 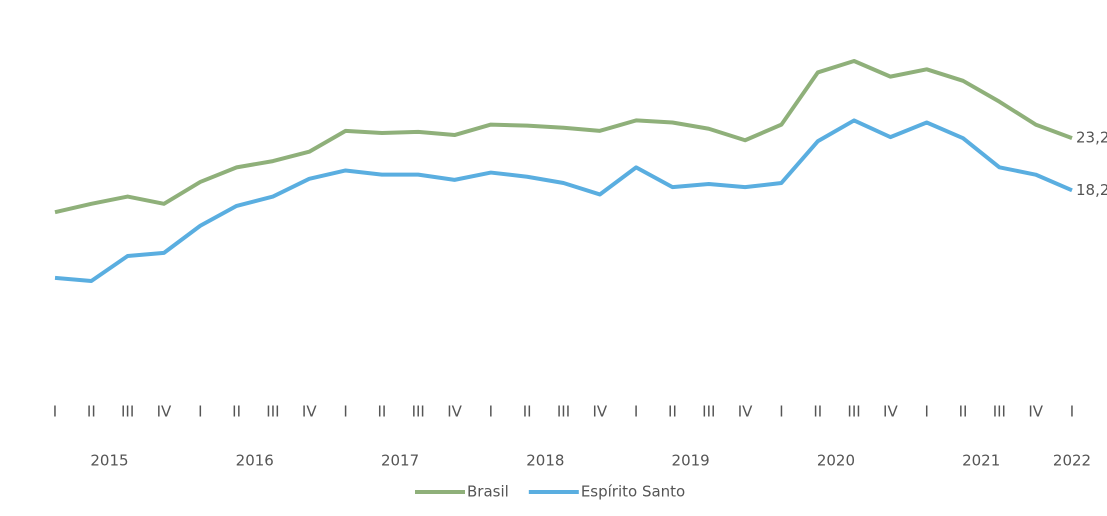 What do you see at coordinates (981, 461) in the screenshot?
I see `year-label: 2021` at bounding box center [981, 461].